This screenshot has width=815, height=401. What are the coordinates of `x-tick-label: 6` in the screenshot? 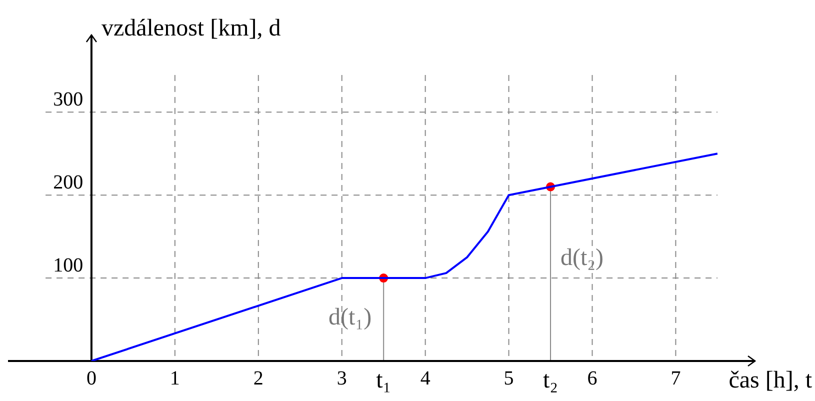 It's located at (592, 378).